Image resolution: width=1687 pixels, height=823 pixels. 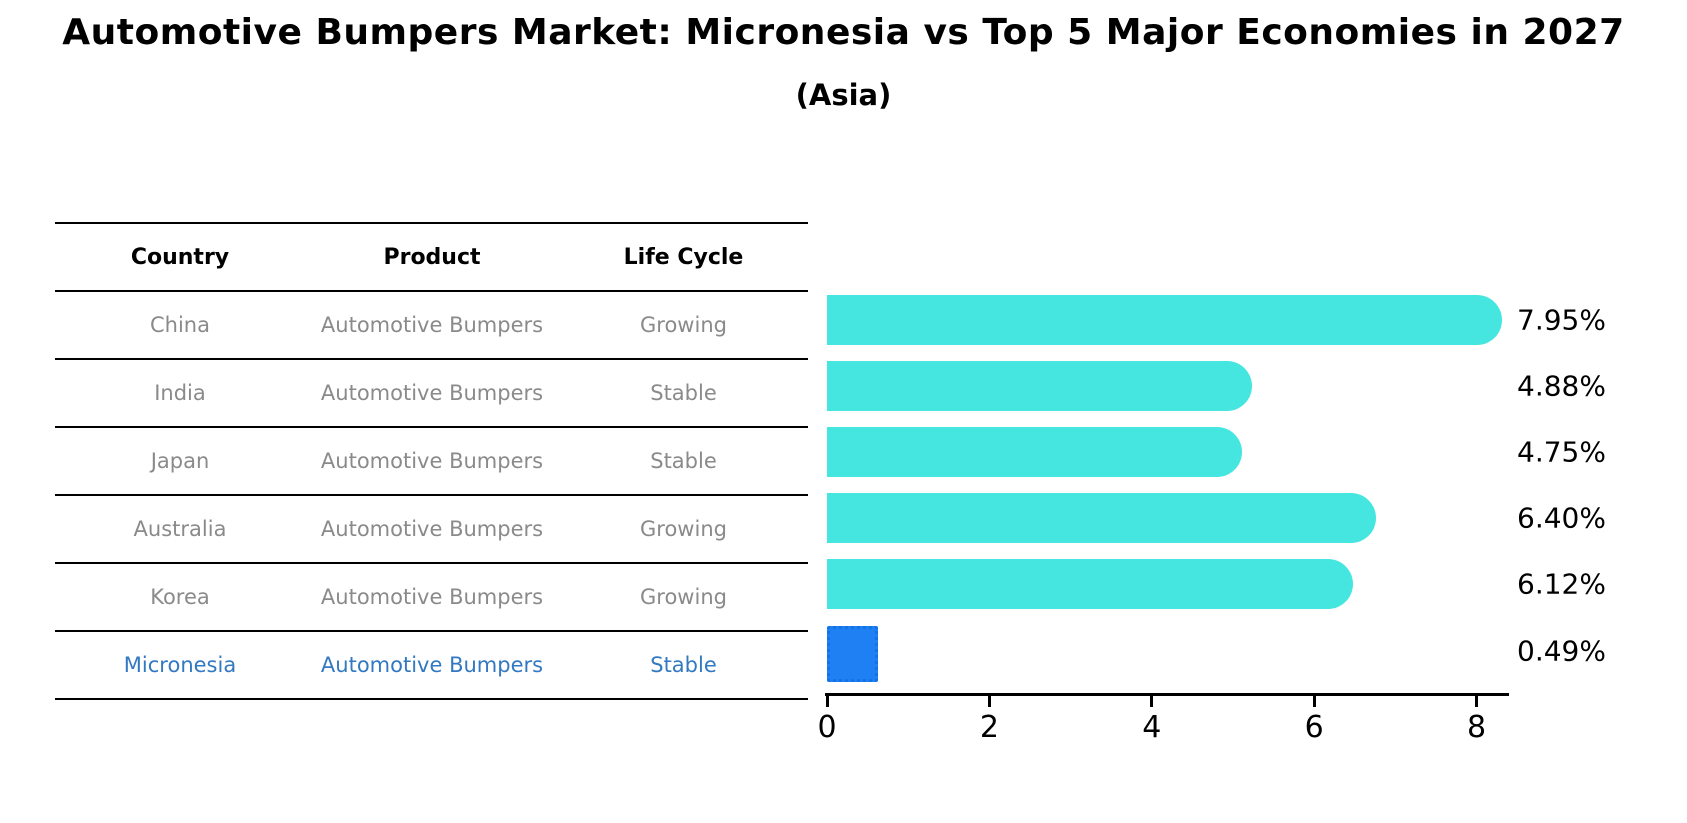 I want to click on table-cell-country: China, so click(x=180, y=325).